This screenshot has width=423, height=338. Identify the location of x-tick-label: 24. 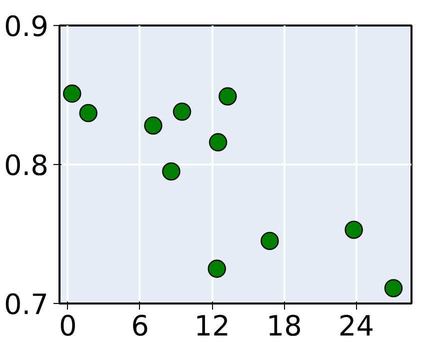
(356, 324).